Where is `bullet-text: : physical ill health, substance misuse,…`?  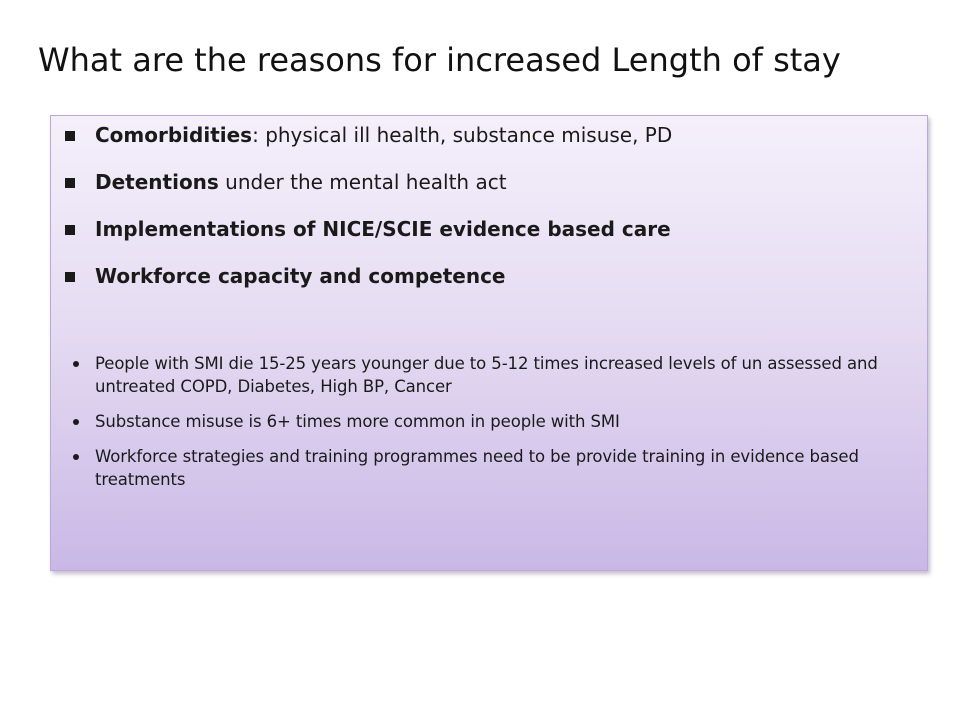
bullet-text: : physical ill health, substance misuse,… is located at coordinates (462, 135).